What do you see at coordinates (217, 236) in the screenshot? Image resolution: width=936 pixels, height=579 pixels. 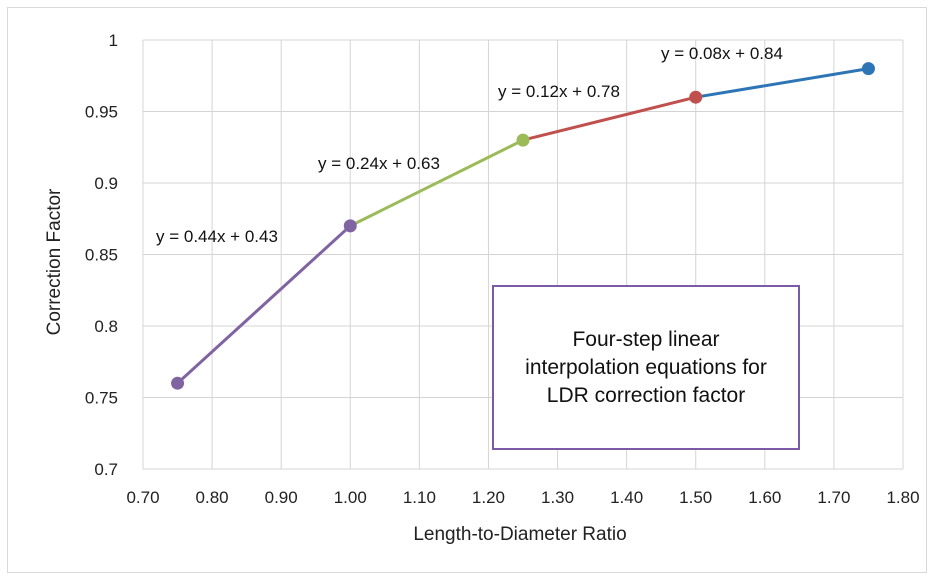 I see `equation-label: y = 0.44x + 0.43` at bounding box center [217, 236].